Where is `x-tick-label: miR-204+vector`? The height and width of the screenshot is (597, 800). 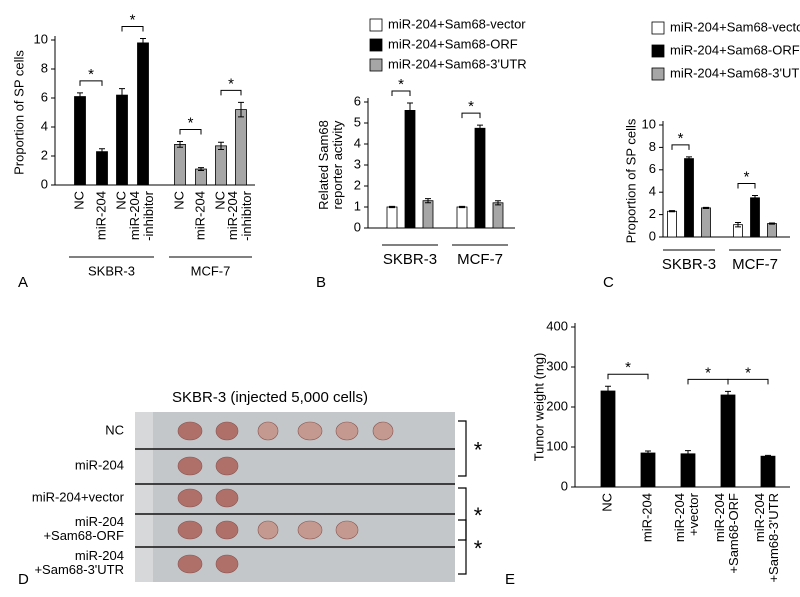
x-tick-label: miR-204+vector is located at coordinates (686, 517).